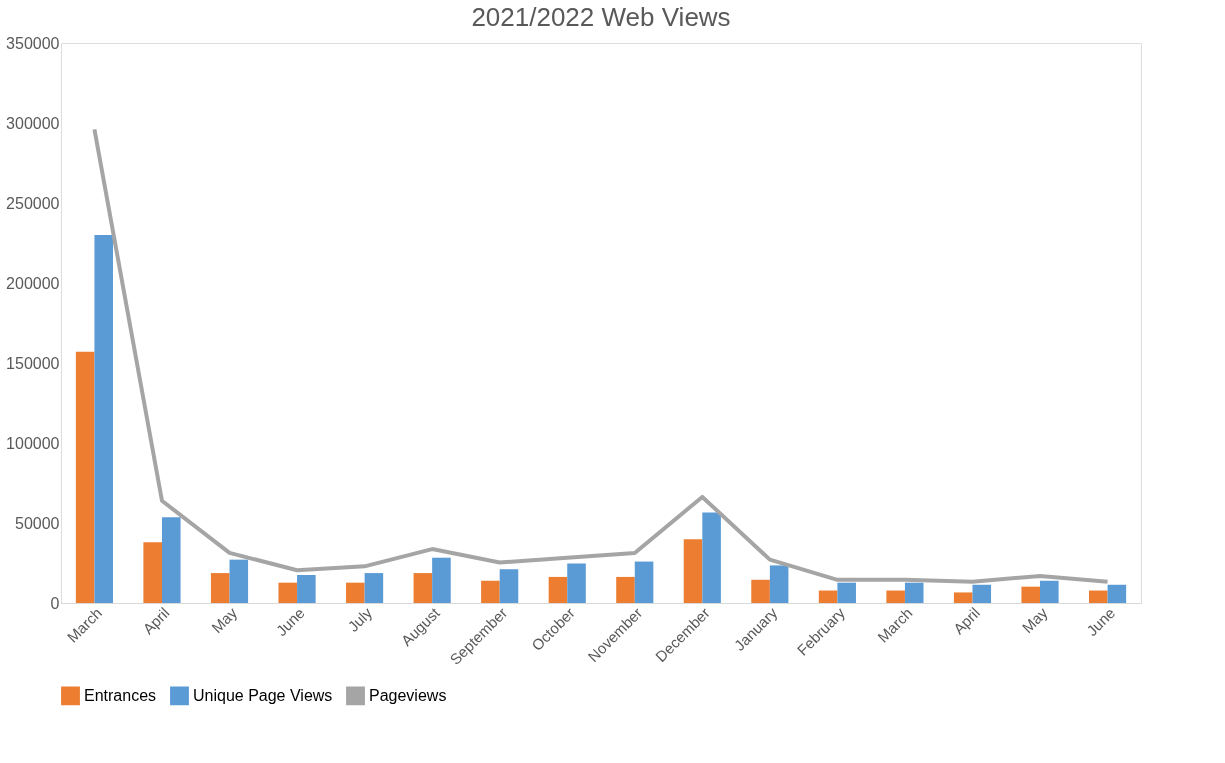 This screenshot has height=763, width=1225. Describe the element at coordinates (360, 619) in the screenshot. I see `x-tick-label: July` at that location.